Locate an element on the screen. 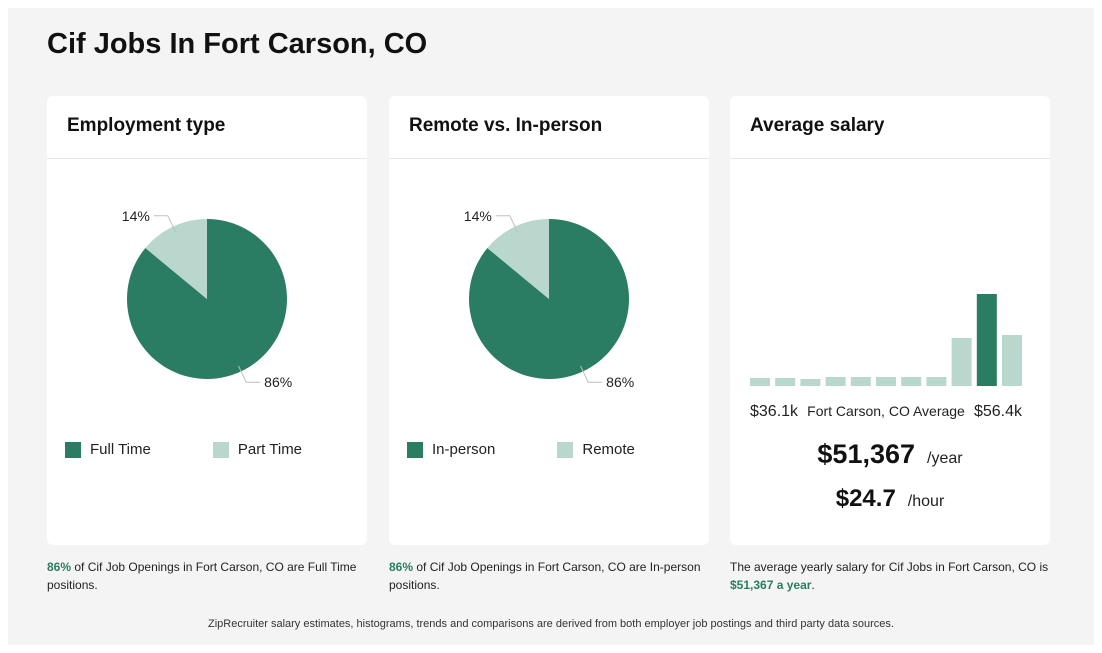 The image size is (1102, 653). range-label: Fort Carson, CO Average is located at coordinates (886, 411).